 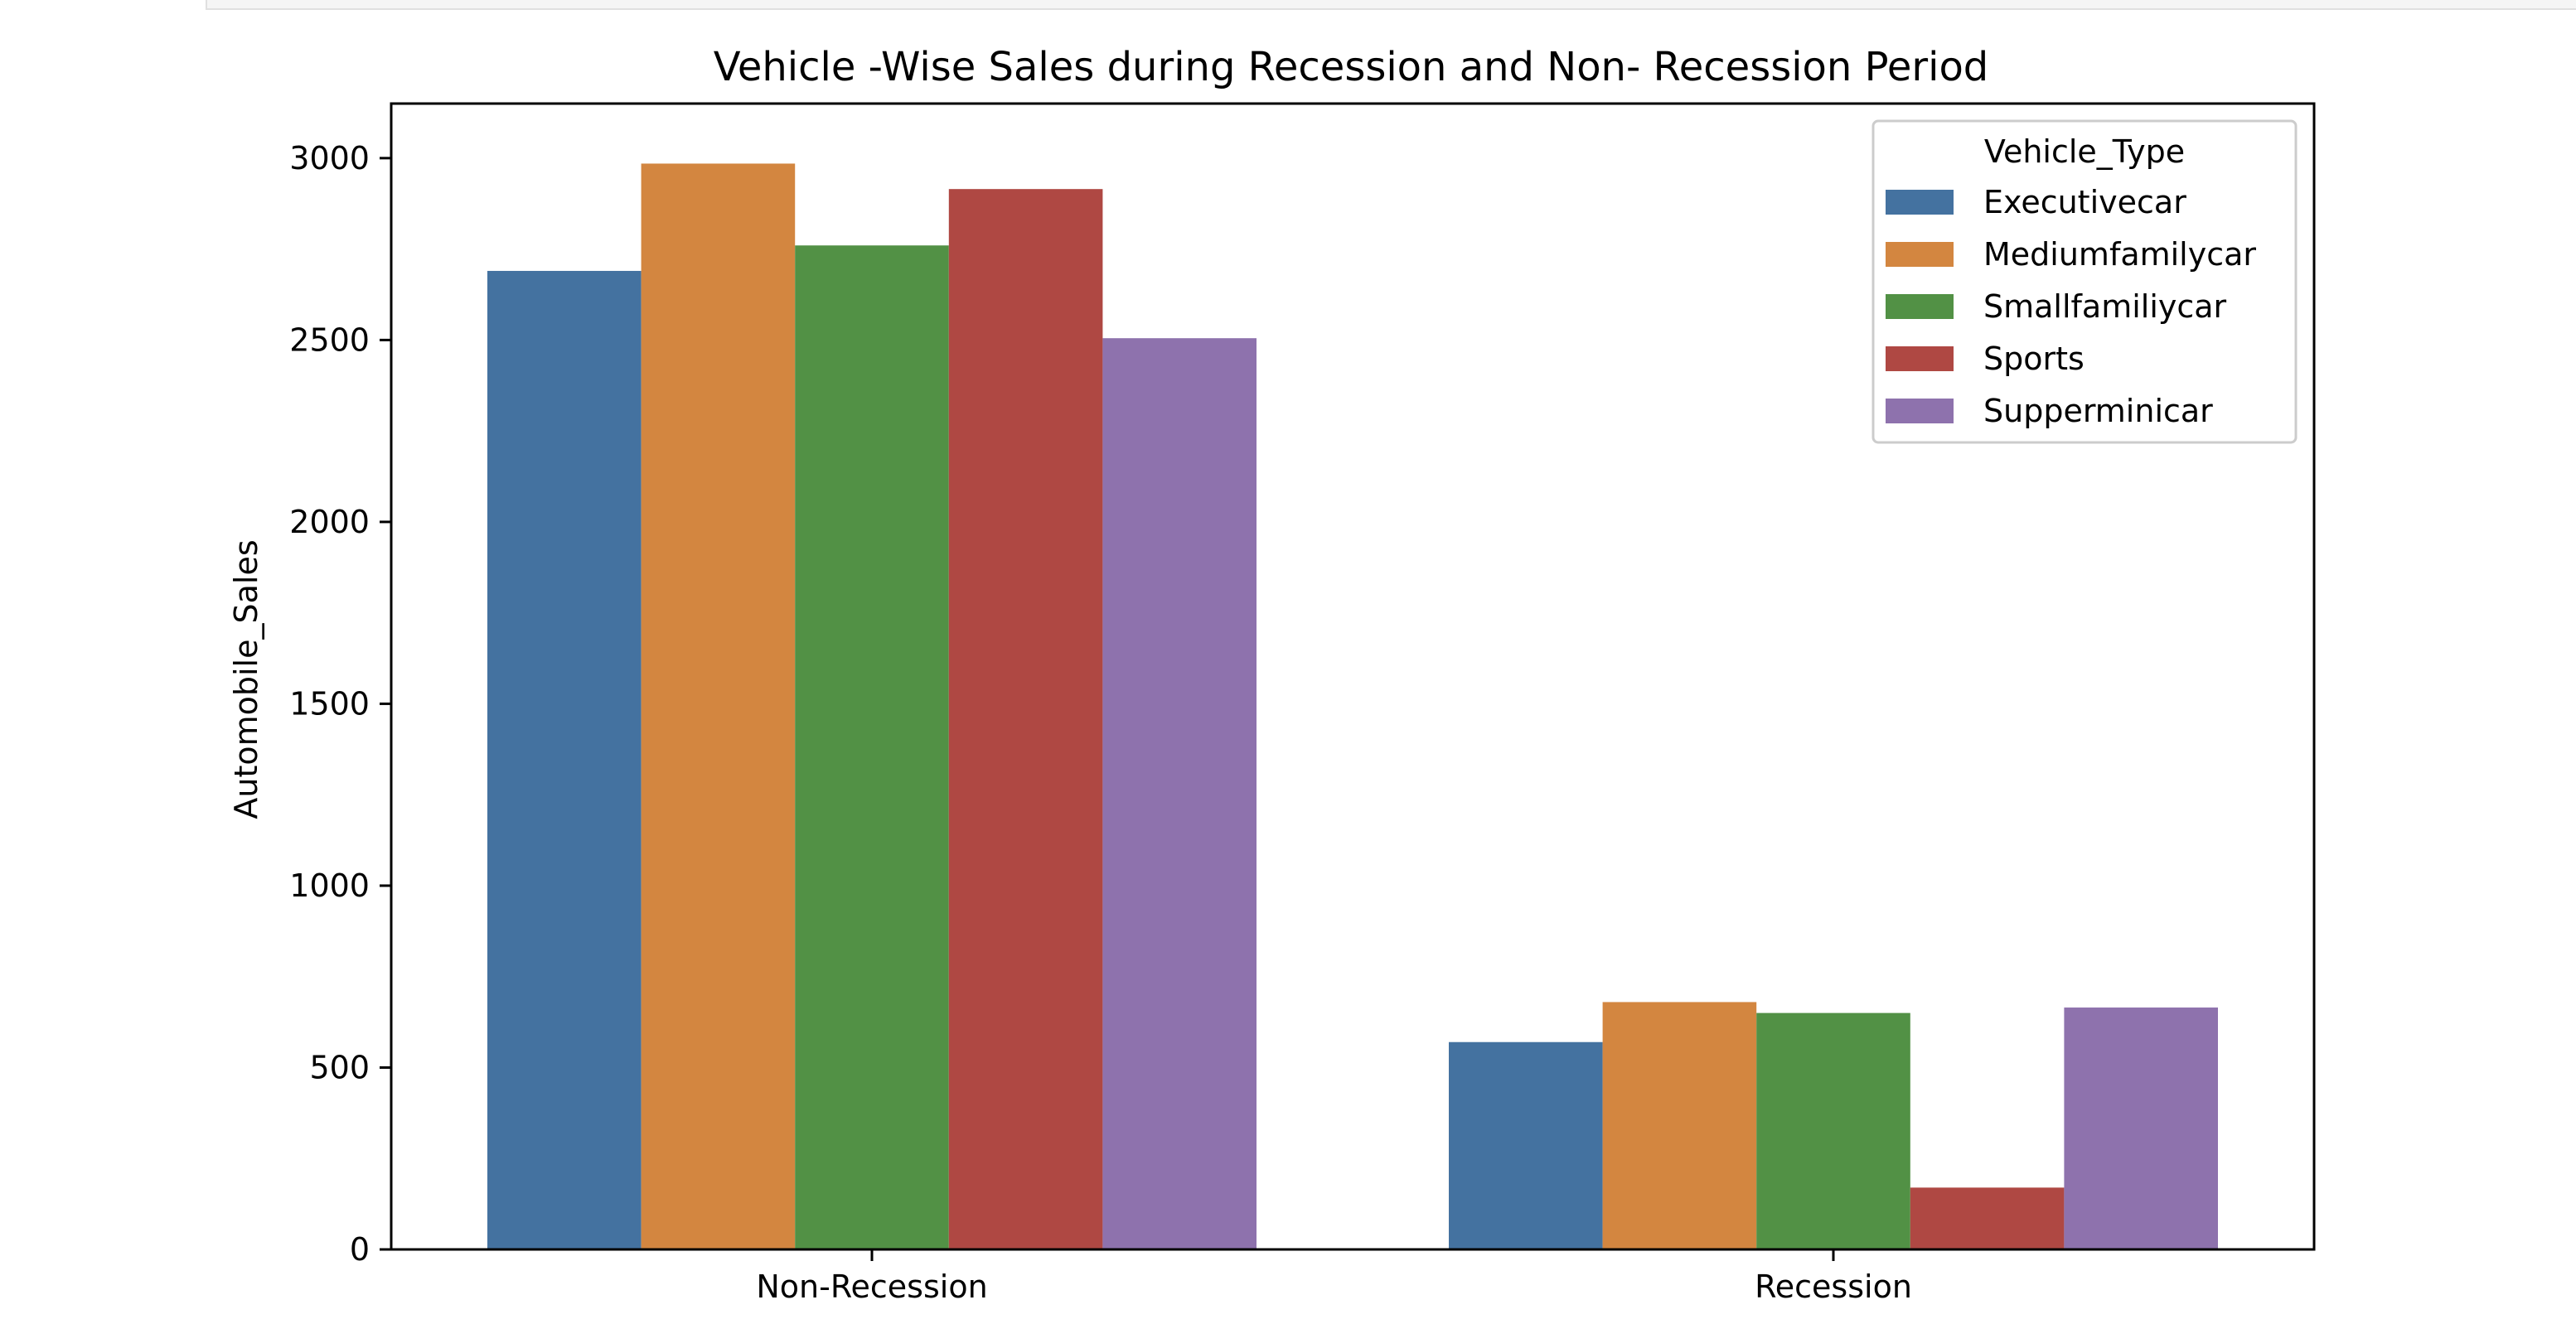 I want to click on y-ticks-group: 0 500 1000 1500 2000 2500 3000, so click(x=340, y=704).